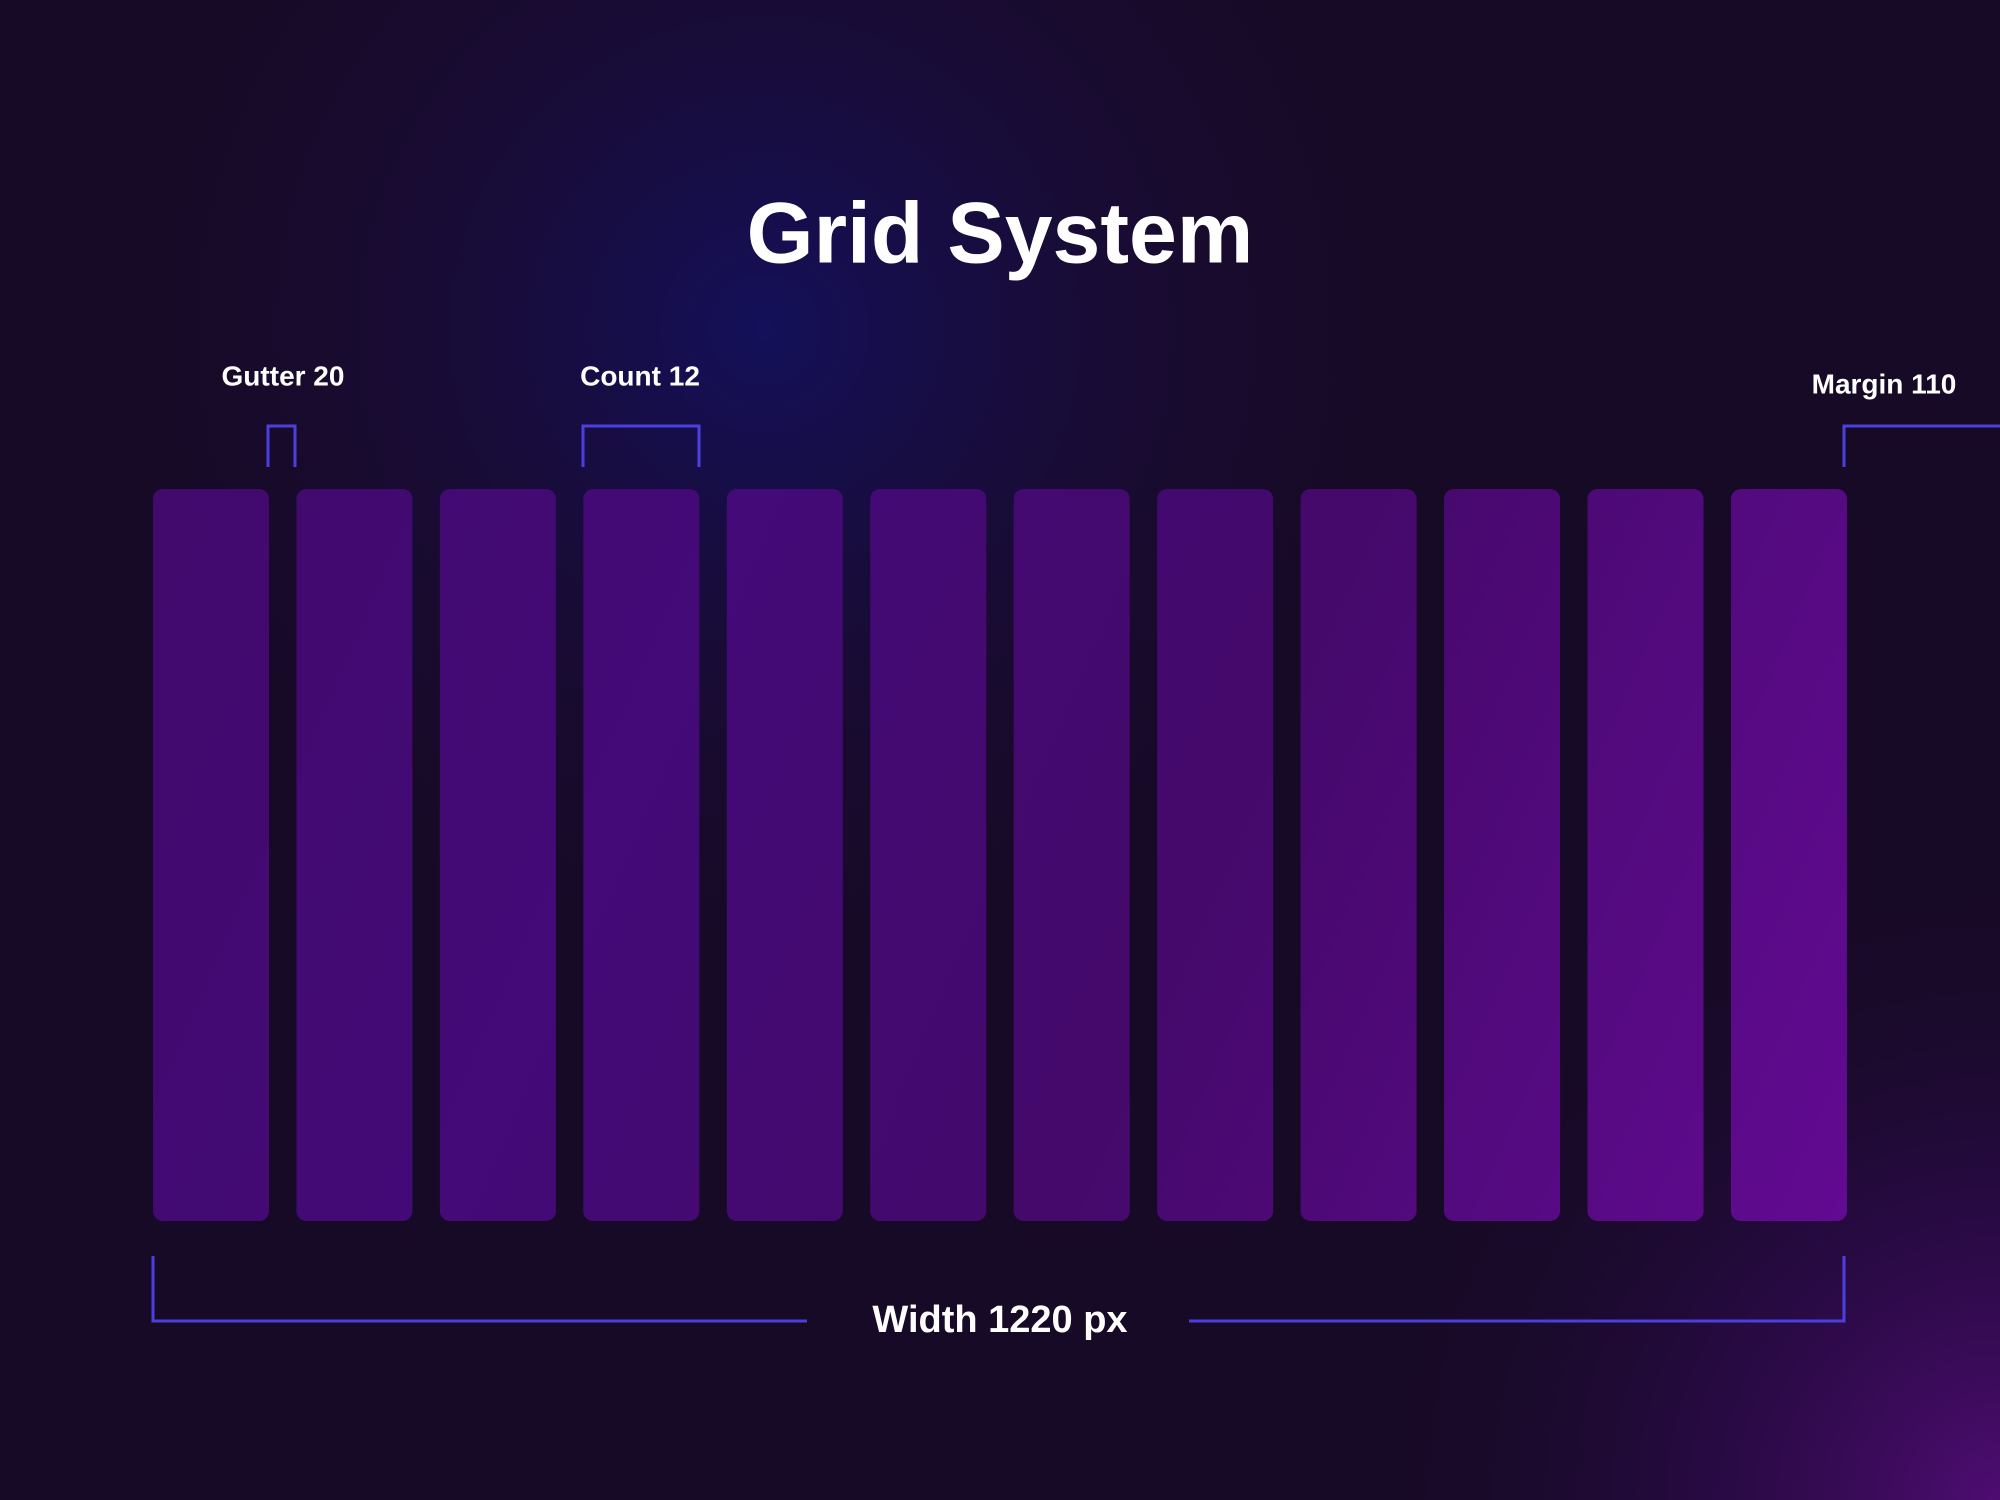 The width and height of the screenshot is (2000, 1500). Describe the element at coordinates (1000, 234) in the screenshot. I see `title: Grid System` at that location.